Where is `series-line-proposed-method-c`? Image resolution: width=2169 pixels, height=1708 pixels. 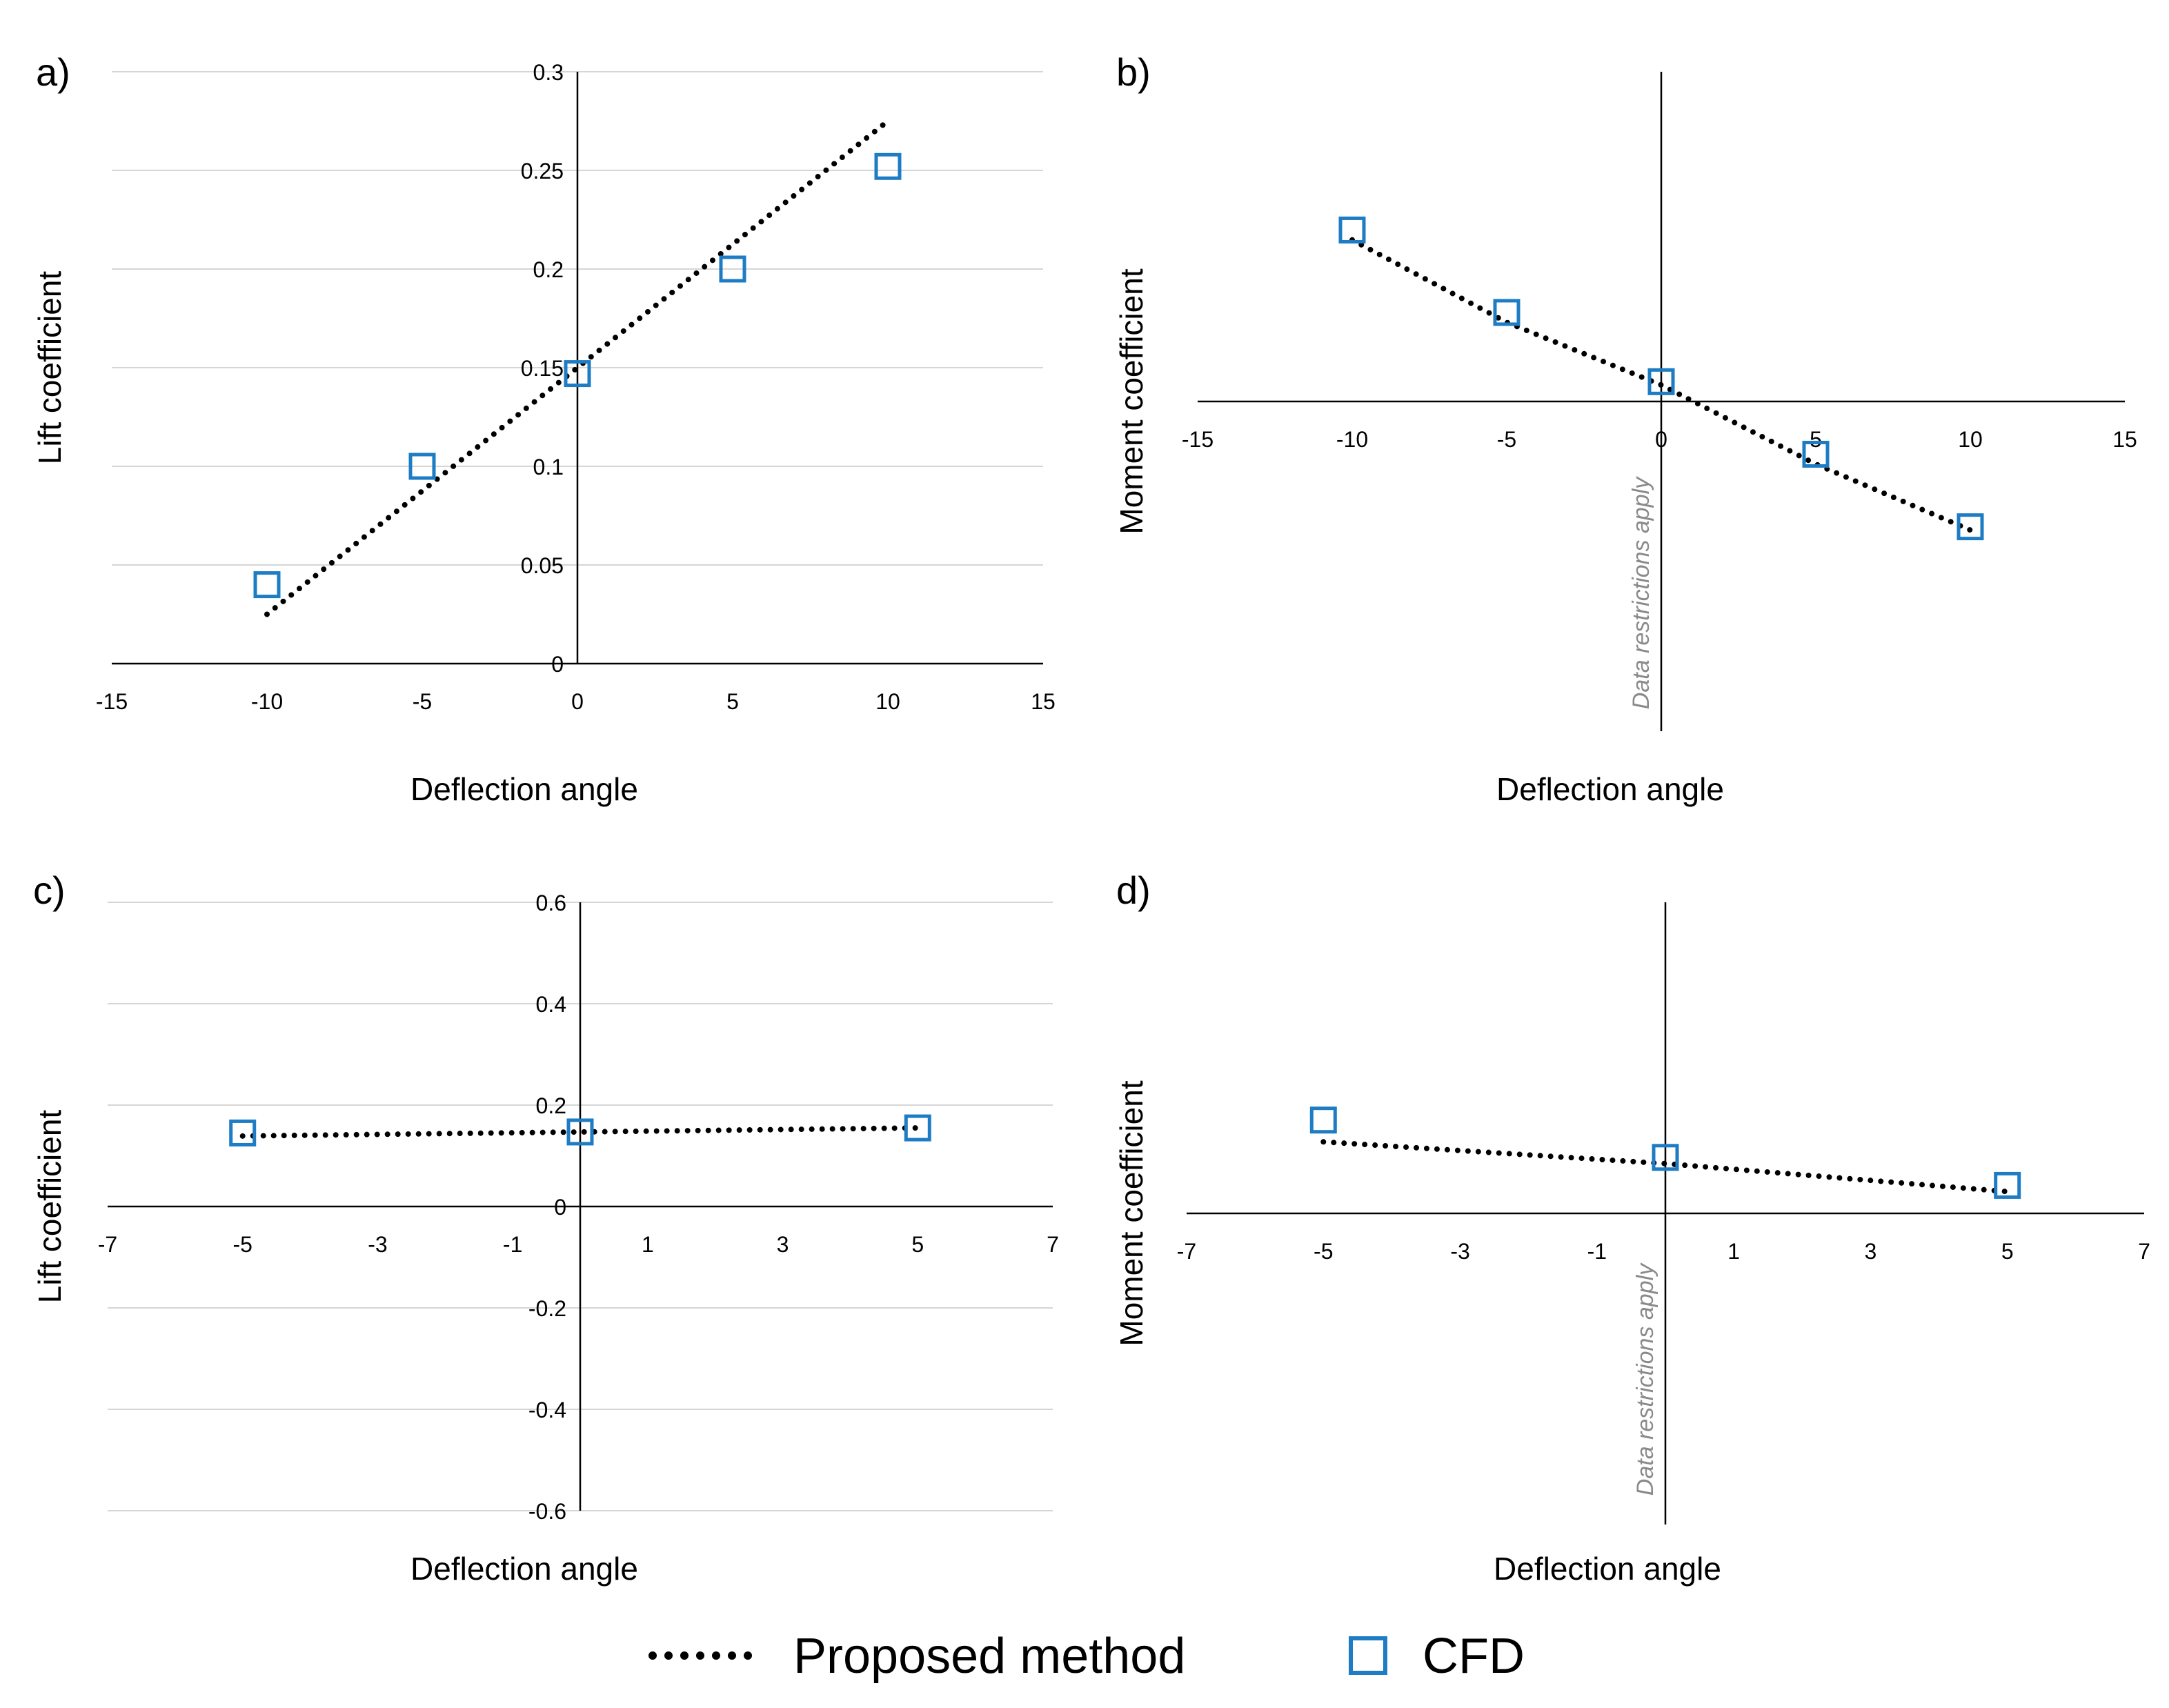
series-line-proposed-method-c is located at coordinates (580, 1132).